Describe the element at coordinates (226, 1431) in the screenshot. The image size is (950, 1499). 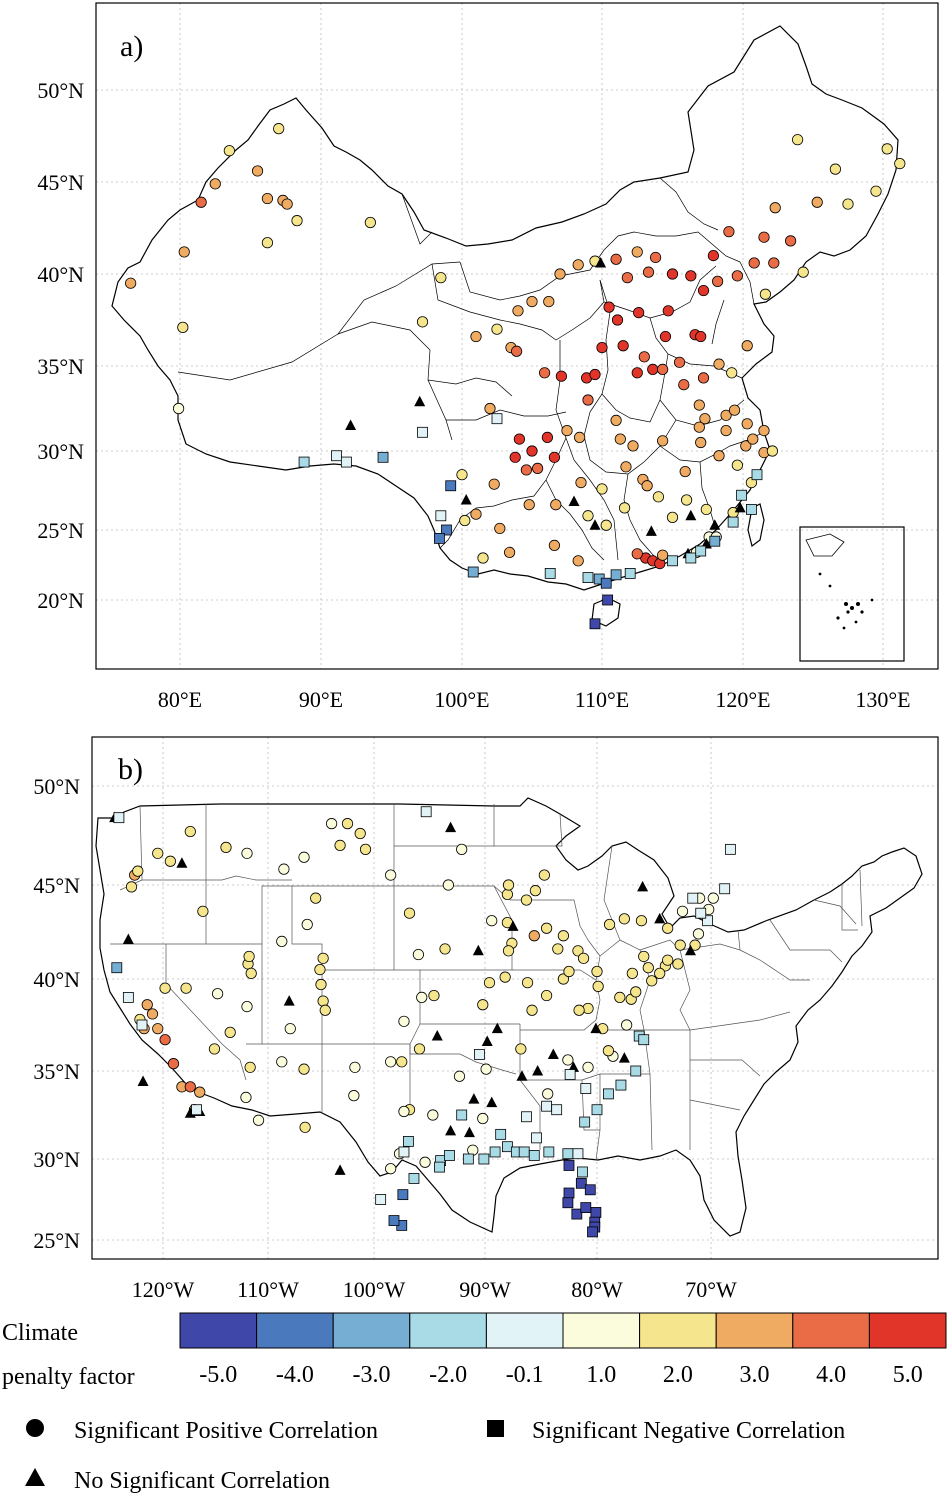
I see `legend-circle-label: Significant Positive Correlation` at that location.